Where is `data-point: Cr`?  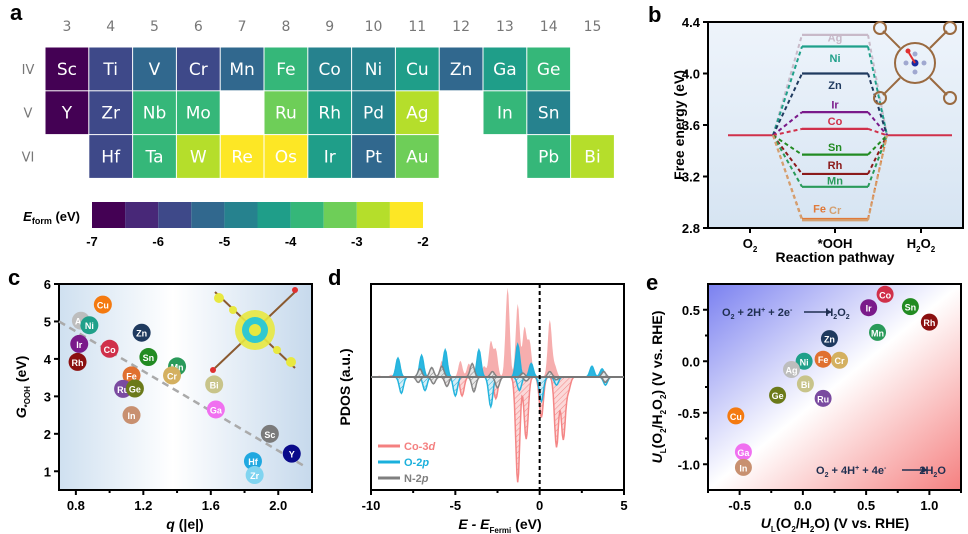 data-point: Cr is located at coordinates (172, 375).